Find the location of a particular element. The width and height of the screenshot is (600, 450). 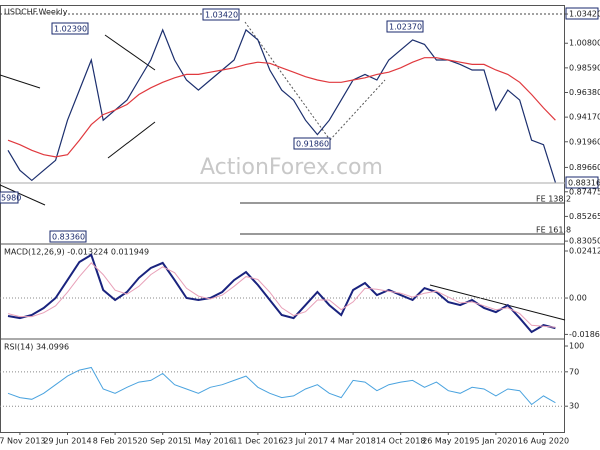

chart-title: USDCHF.Weekly is located at coordinates (36, 12).